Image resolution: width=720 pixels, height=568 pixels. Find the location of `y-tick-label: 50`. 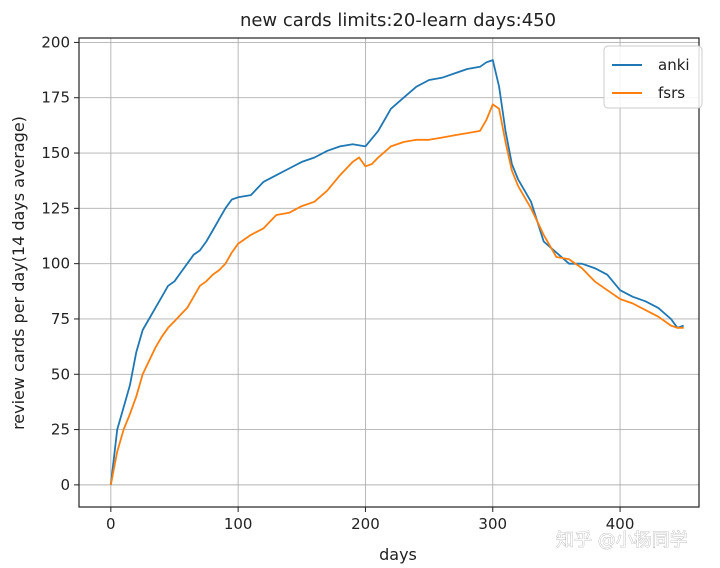

y-tick-label: 50 is located at coordinates (60, 374).